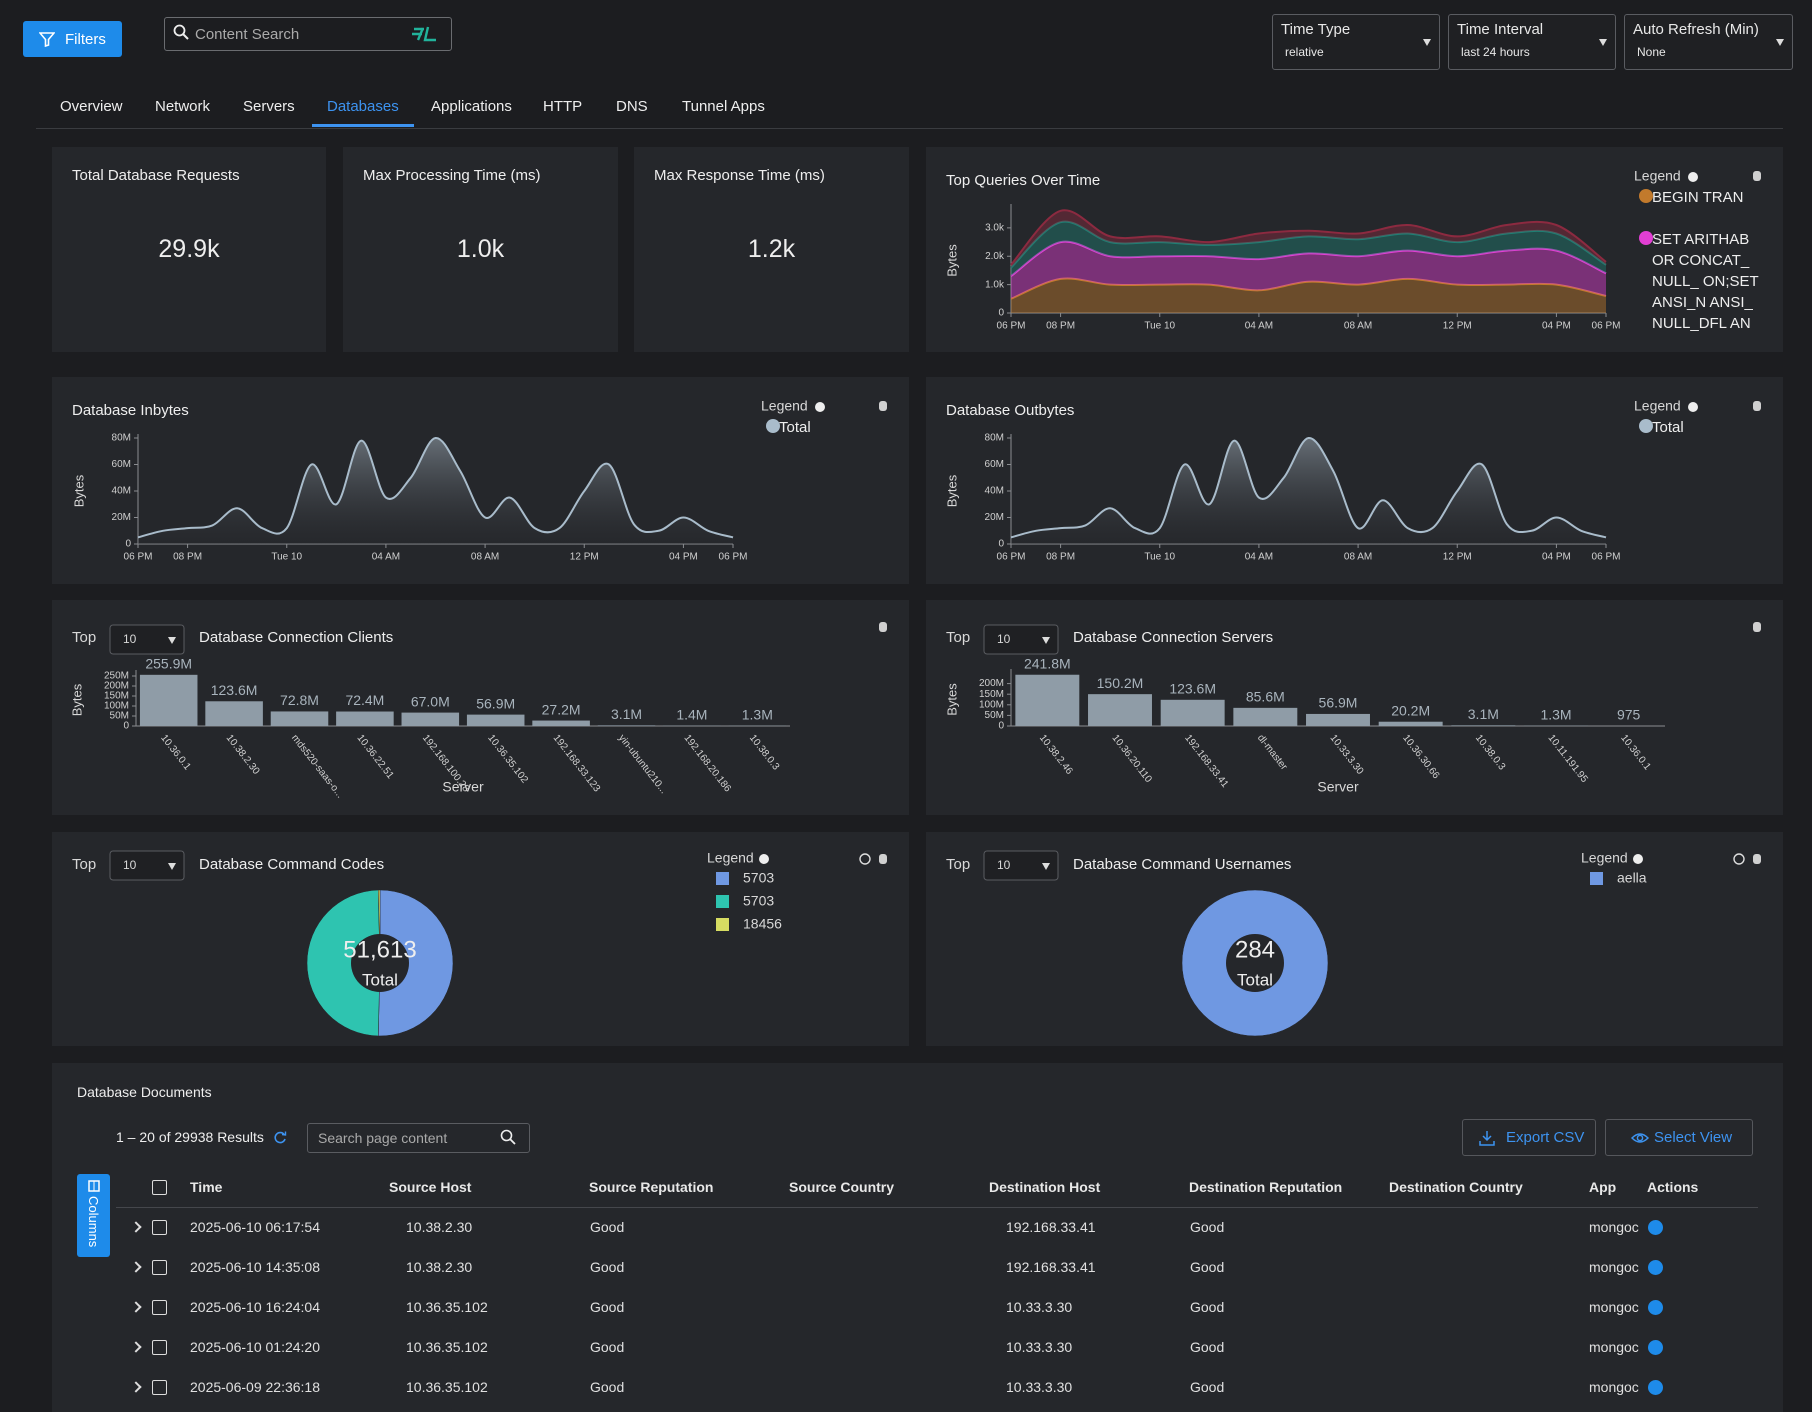 This screenshot has width=1812, height=1412. I want to click on y-axis-label: Bytes, so click(951, 490).